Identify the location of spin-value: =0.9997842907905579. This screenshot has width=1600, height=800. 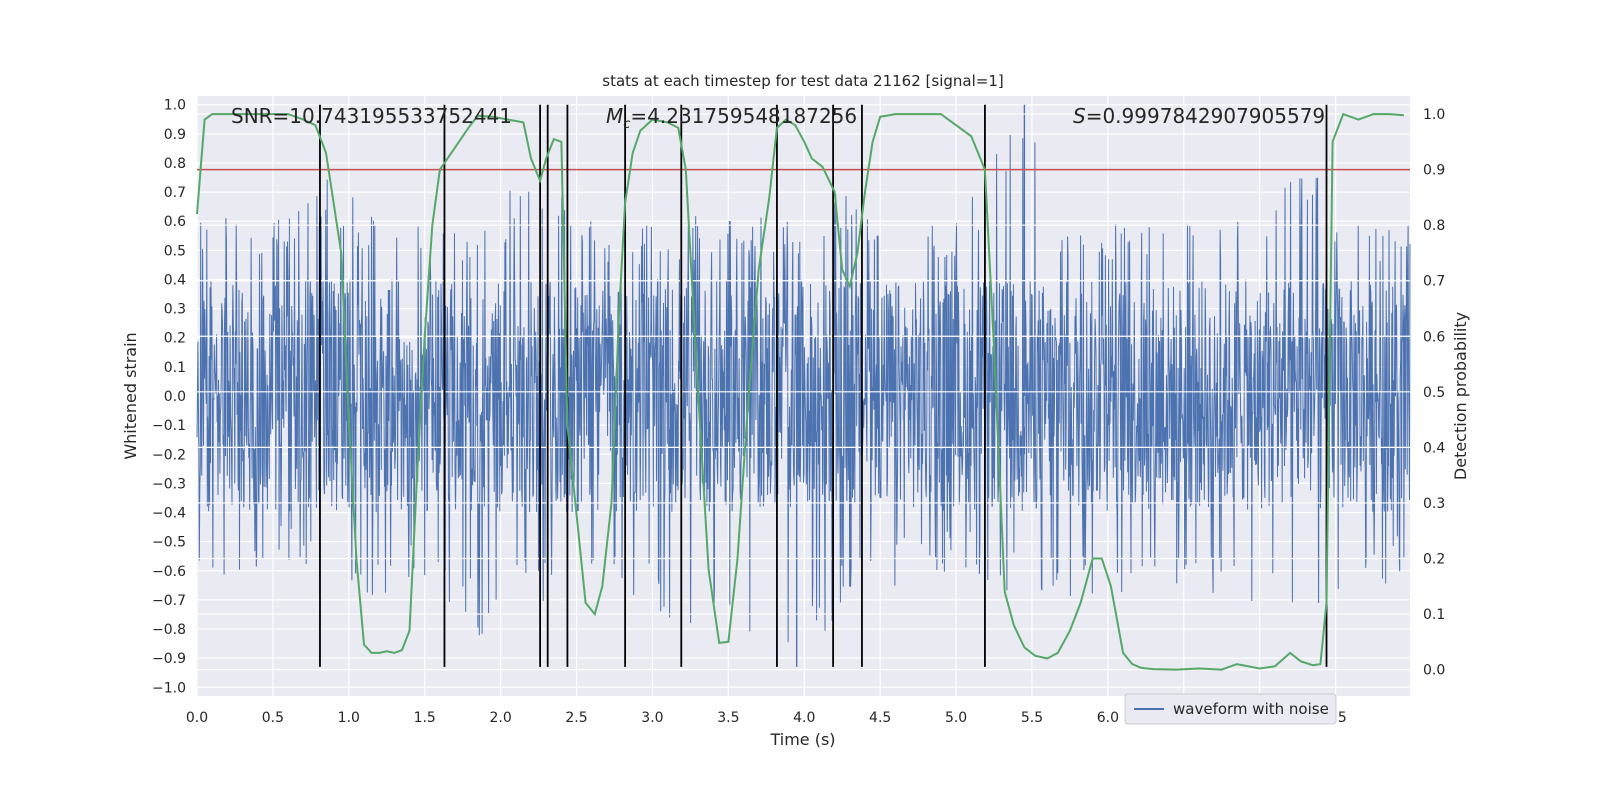
(1205, 116).